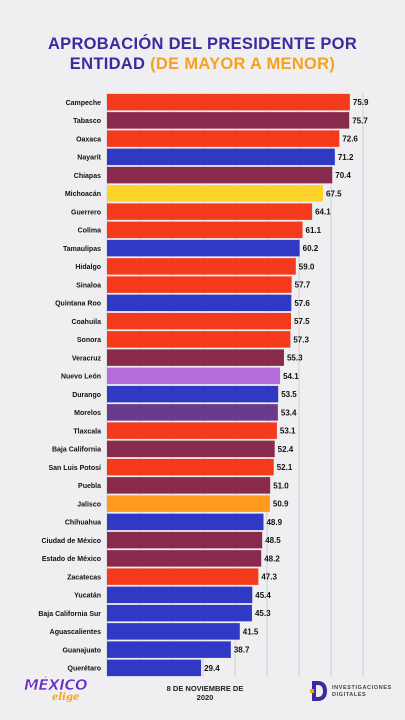 This screenshot has height=720, width=405. I want to click on value-label: 61.1, so click(314, 230).